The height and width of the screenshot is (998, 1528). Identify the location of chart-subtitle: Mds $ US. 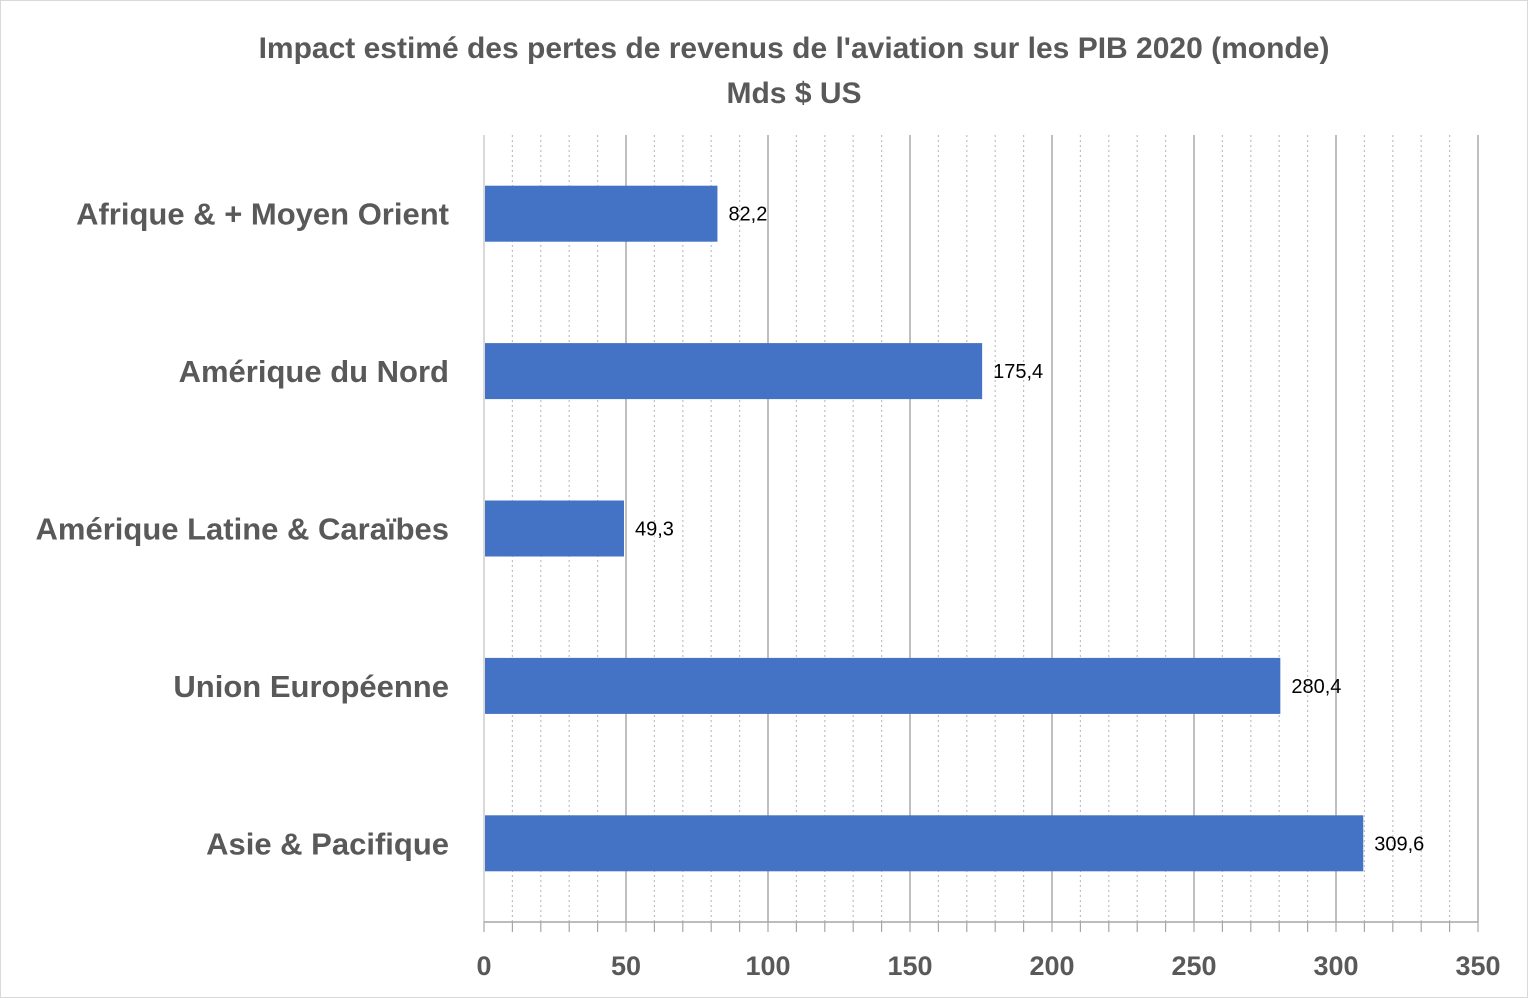
(793, 93).